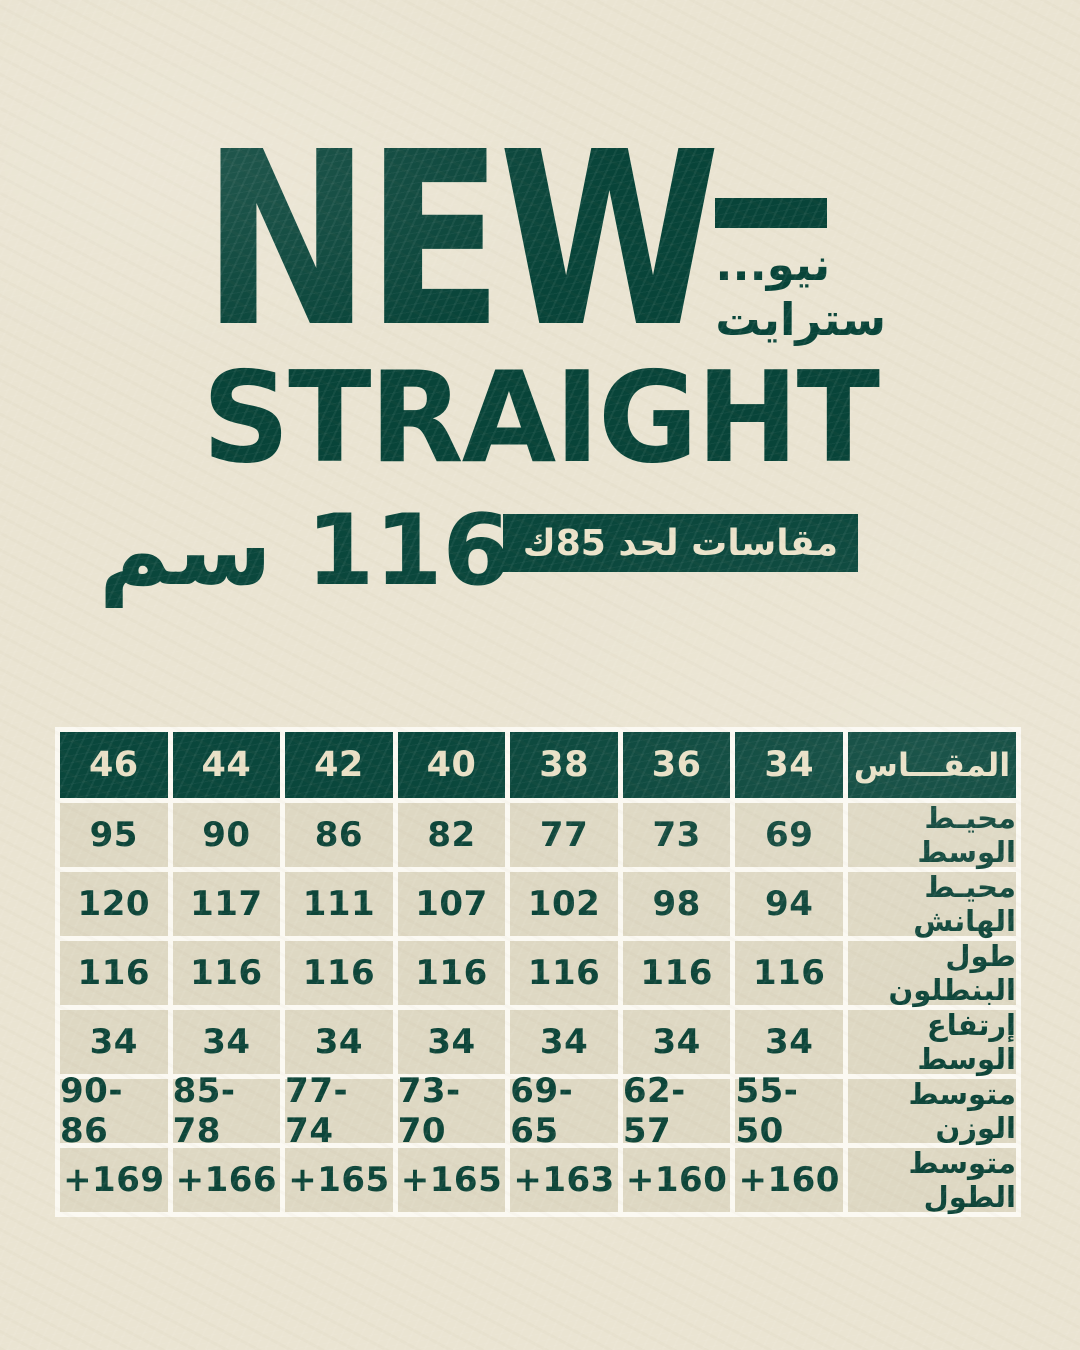 The width and height of the screenshot is (1080, 1350). Describe the element at coordinates (564, 904) in the screenshot. I see `table-cell-hip-38: 102` at that location.